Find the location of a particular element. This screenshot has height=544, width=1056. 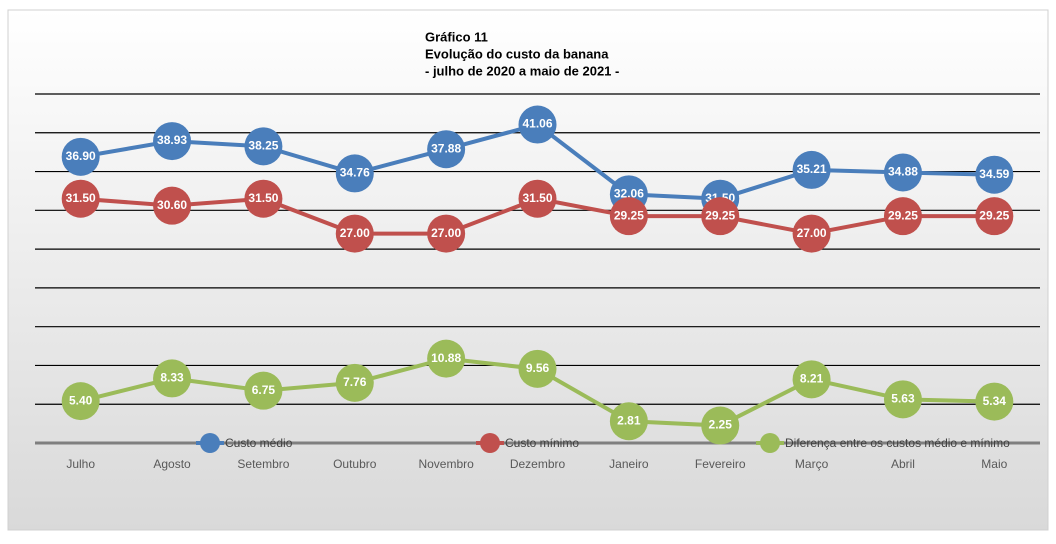

data-label: 8.21 is located at coordinates (812, 378).